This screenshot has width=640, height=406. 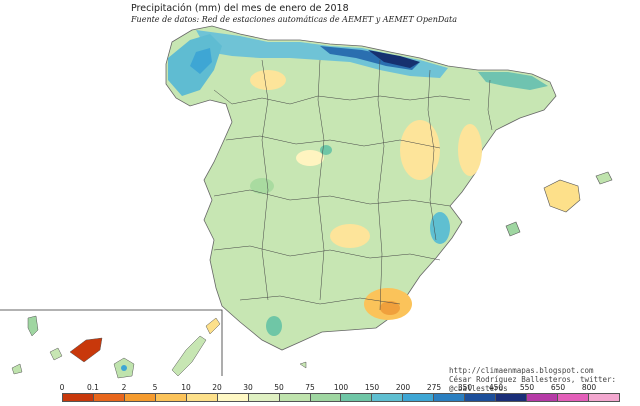 I want to click on blog-url: http://climaenmapas.blogspot.com, so click(x=521, y=370).